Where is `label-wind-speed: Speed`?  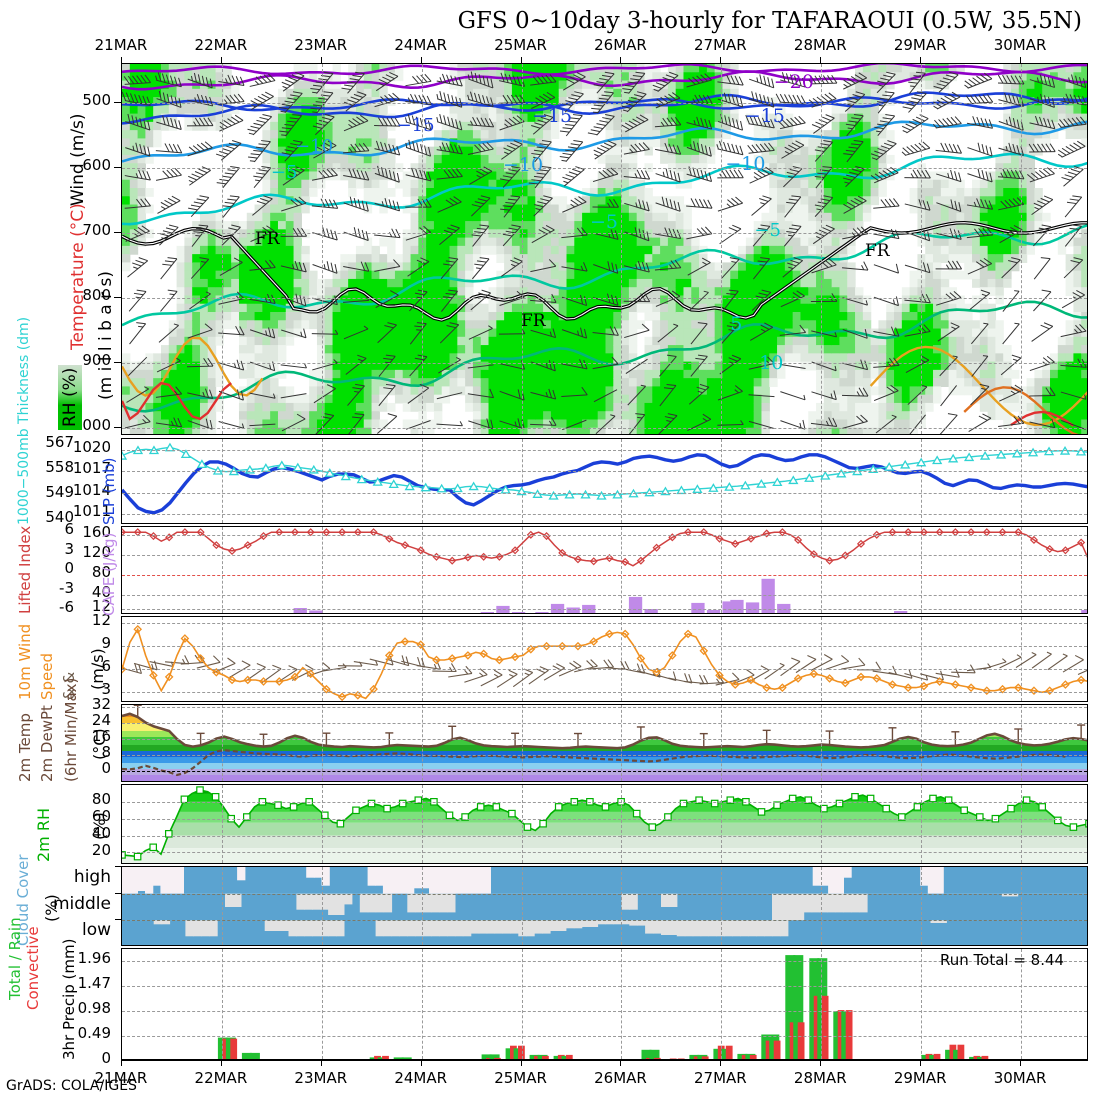 label-wind-speed: Speed is located at coordinates (47, 676).